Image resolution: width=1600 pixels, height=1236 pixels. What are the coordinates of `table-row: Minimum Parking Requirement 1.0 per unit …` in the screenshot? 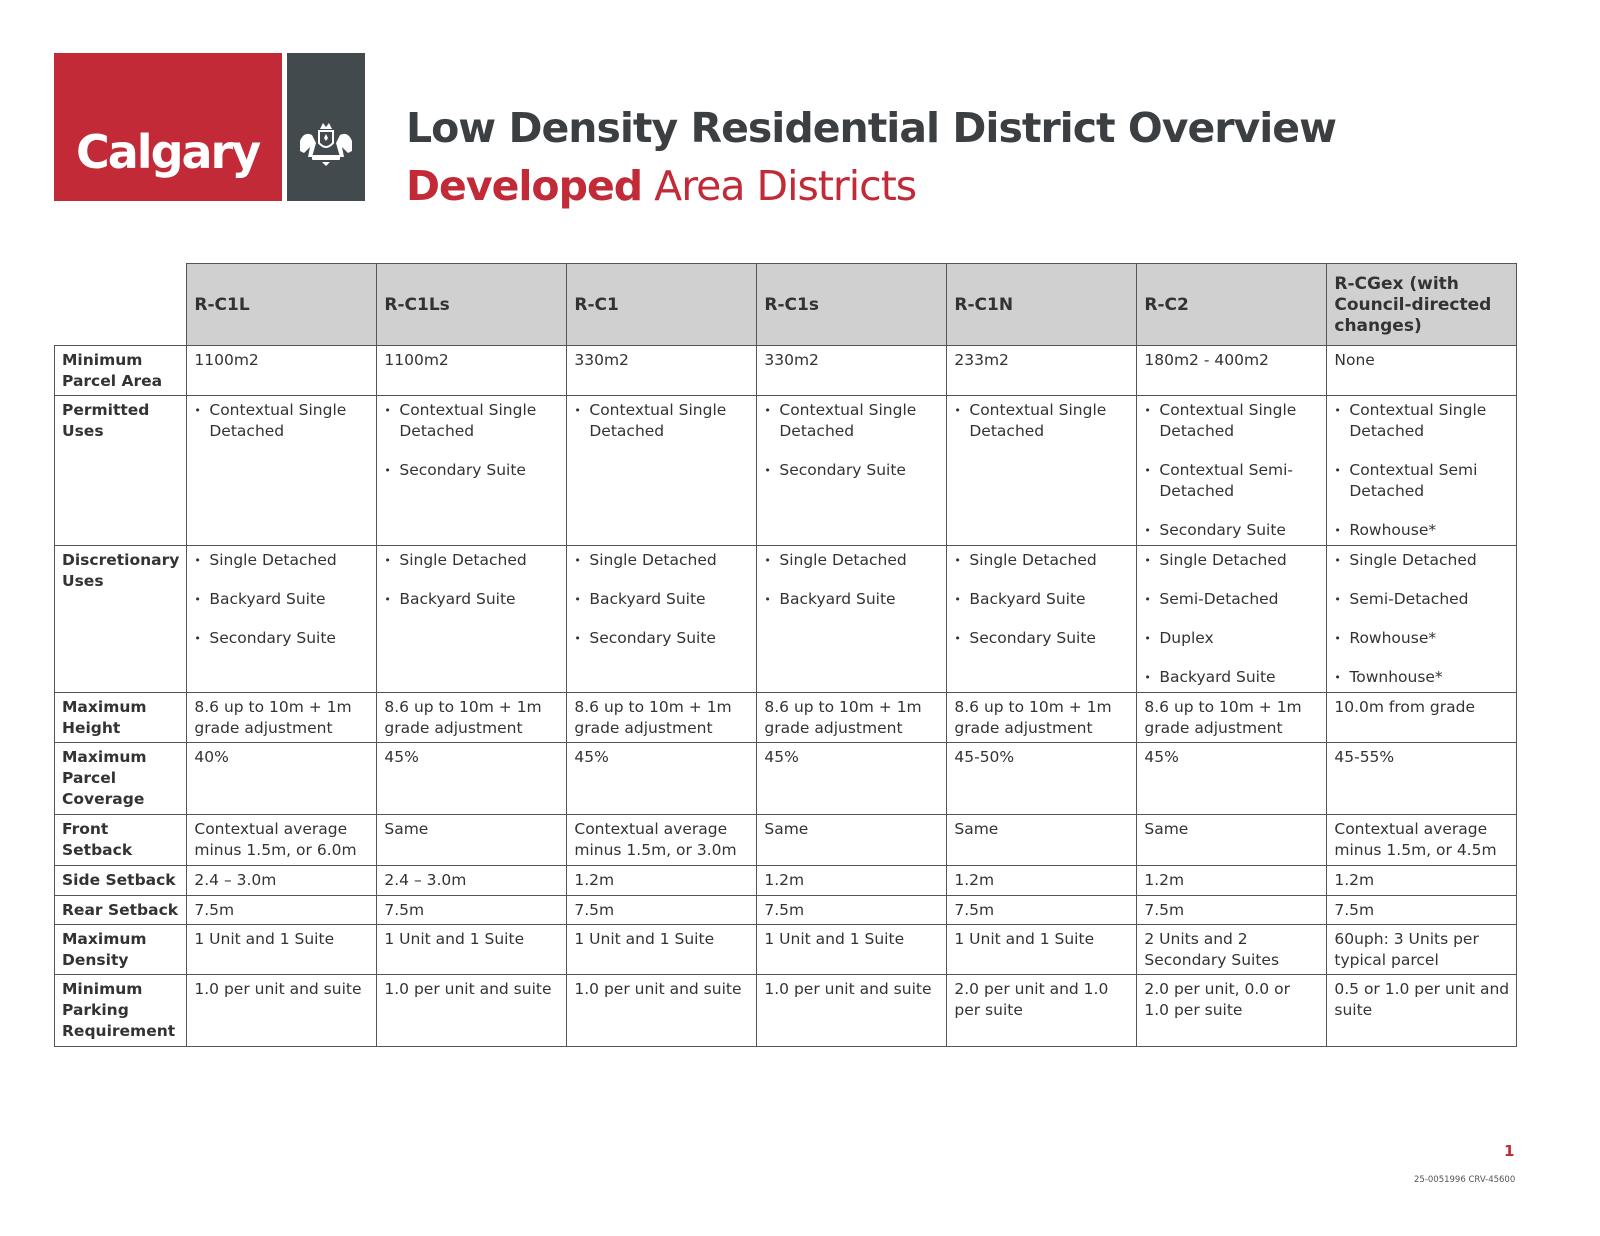 It's located at (785, 1010).